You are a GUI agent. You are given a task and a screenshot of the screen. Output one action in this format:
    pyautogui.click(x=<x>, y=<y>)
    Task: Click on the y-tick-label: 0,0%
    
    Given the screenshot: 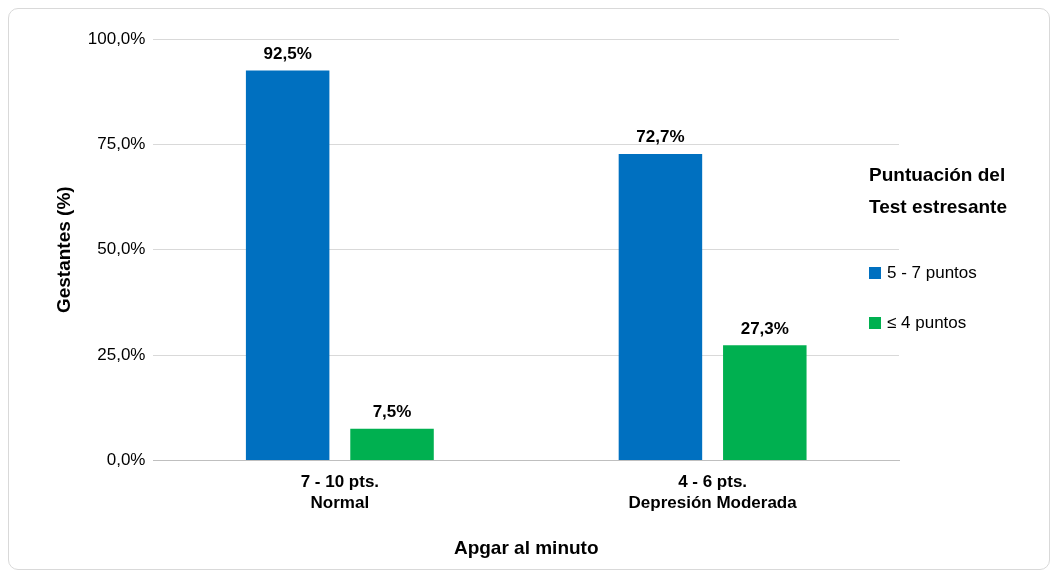 What is the action you would take?
    pyautogui.click(x=126, y=460)
    